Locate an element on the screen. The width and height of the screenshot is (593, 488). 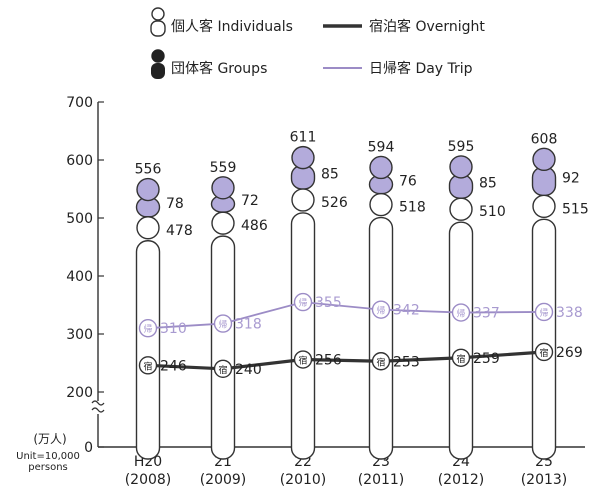
x-tick-year-label: (2010) is located at coordinates (303, 480).